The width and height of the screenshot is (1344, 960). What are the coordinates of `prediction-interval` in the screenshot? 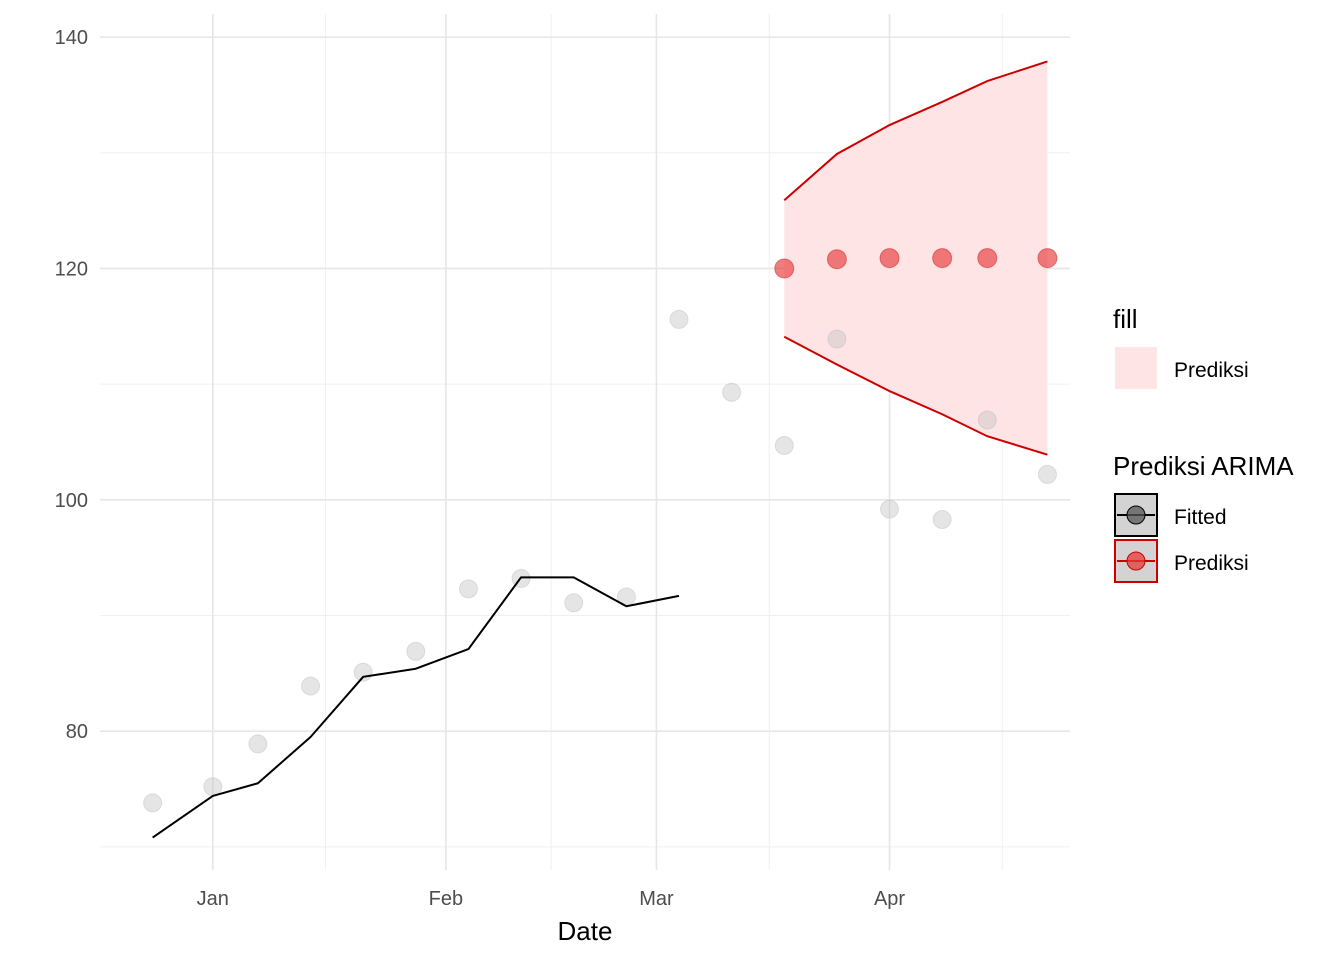 It's located at (915, 258).